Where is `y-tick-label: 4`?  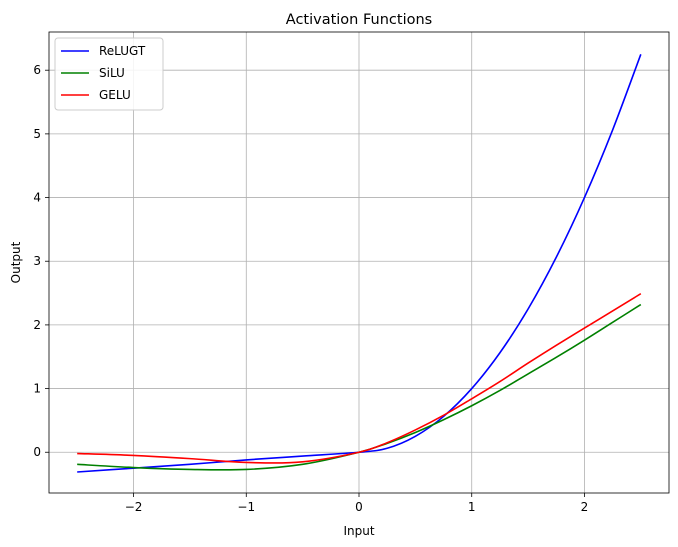 y-tick-label: 4 is located at coordinates (37, 198).